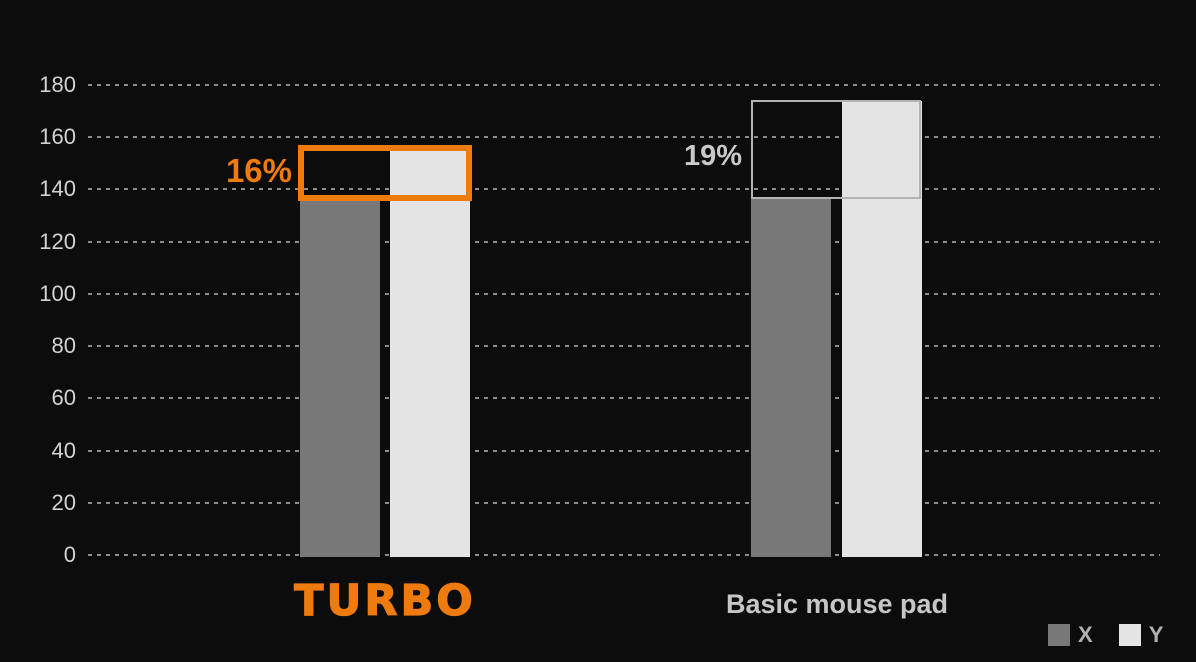 Image resolution: width=1196 pixels, height=662 pixels. I want to click on y-tick-label-100: 100, so click(57, 293).